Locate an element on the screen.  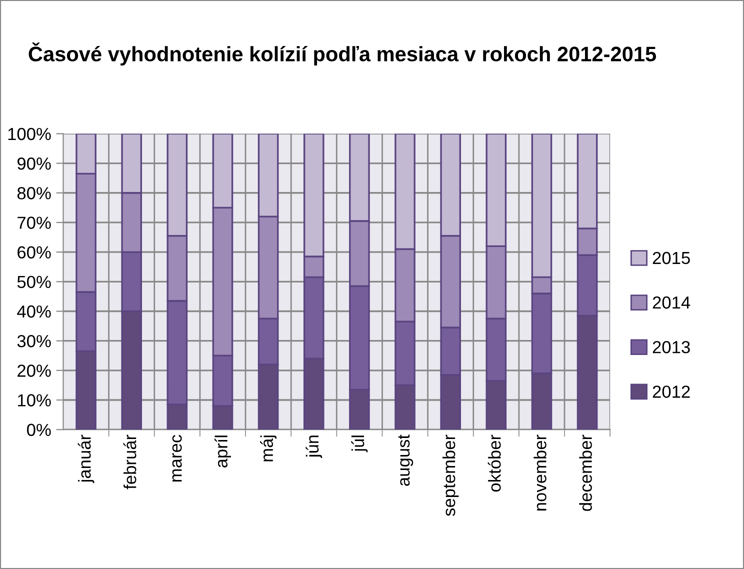
x-tick-label: august is located at coordinates (406, 460).